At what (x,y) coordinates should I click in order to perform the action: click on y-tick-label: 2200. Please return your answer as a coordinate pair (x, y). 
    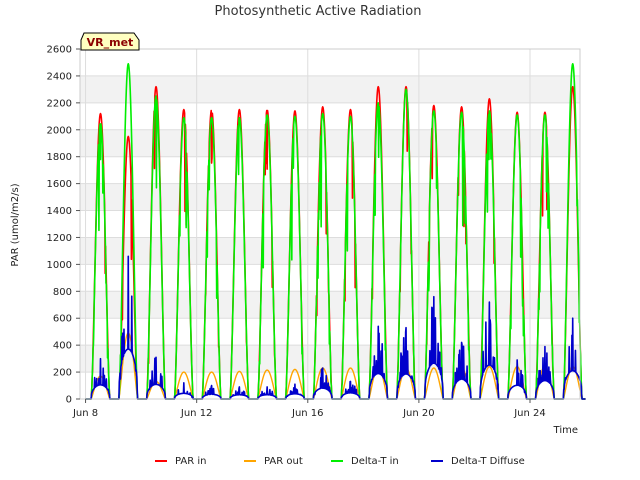
    Looking at the image, I should click on (59, 103).